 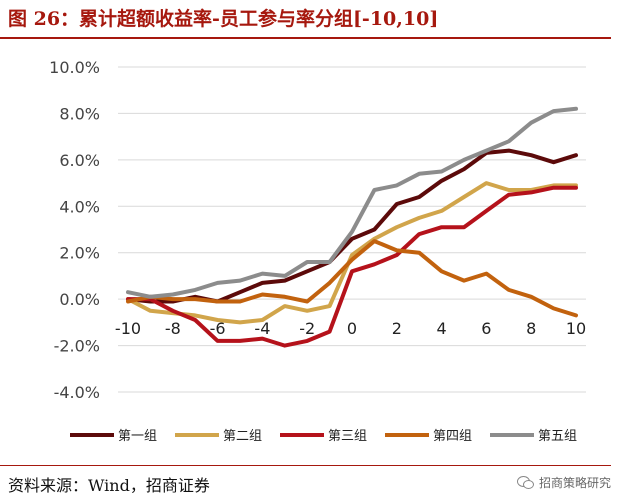 What do you see at coordinates (223, 19) in the screenshot?
I see `chart-title: 图 26：累计超额收益率-员工参与率分组[-10,10]` at bounding box center [223, 19].